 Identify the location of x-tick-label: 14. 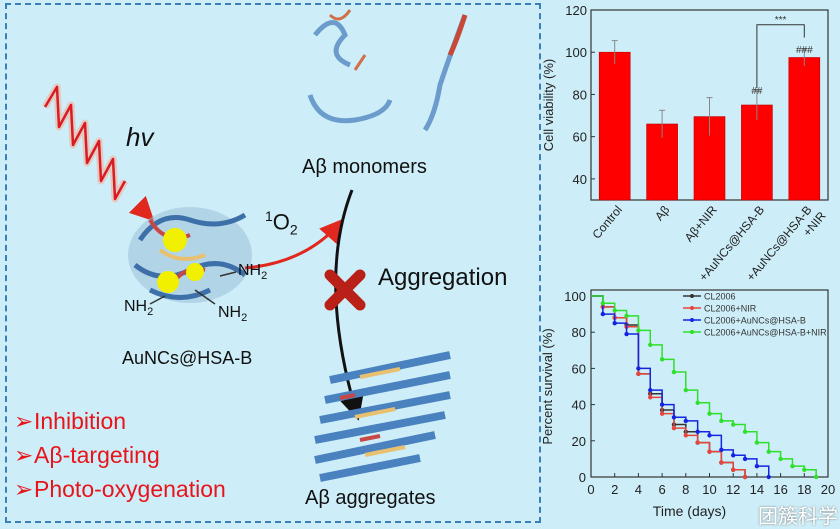
(757, 489).